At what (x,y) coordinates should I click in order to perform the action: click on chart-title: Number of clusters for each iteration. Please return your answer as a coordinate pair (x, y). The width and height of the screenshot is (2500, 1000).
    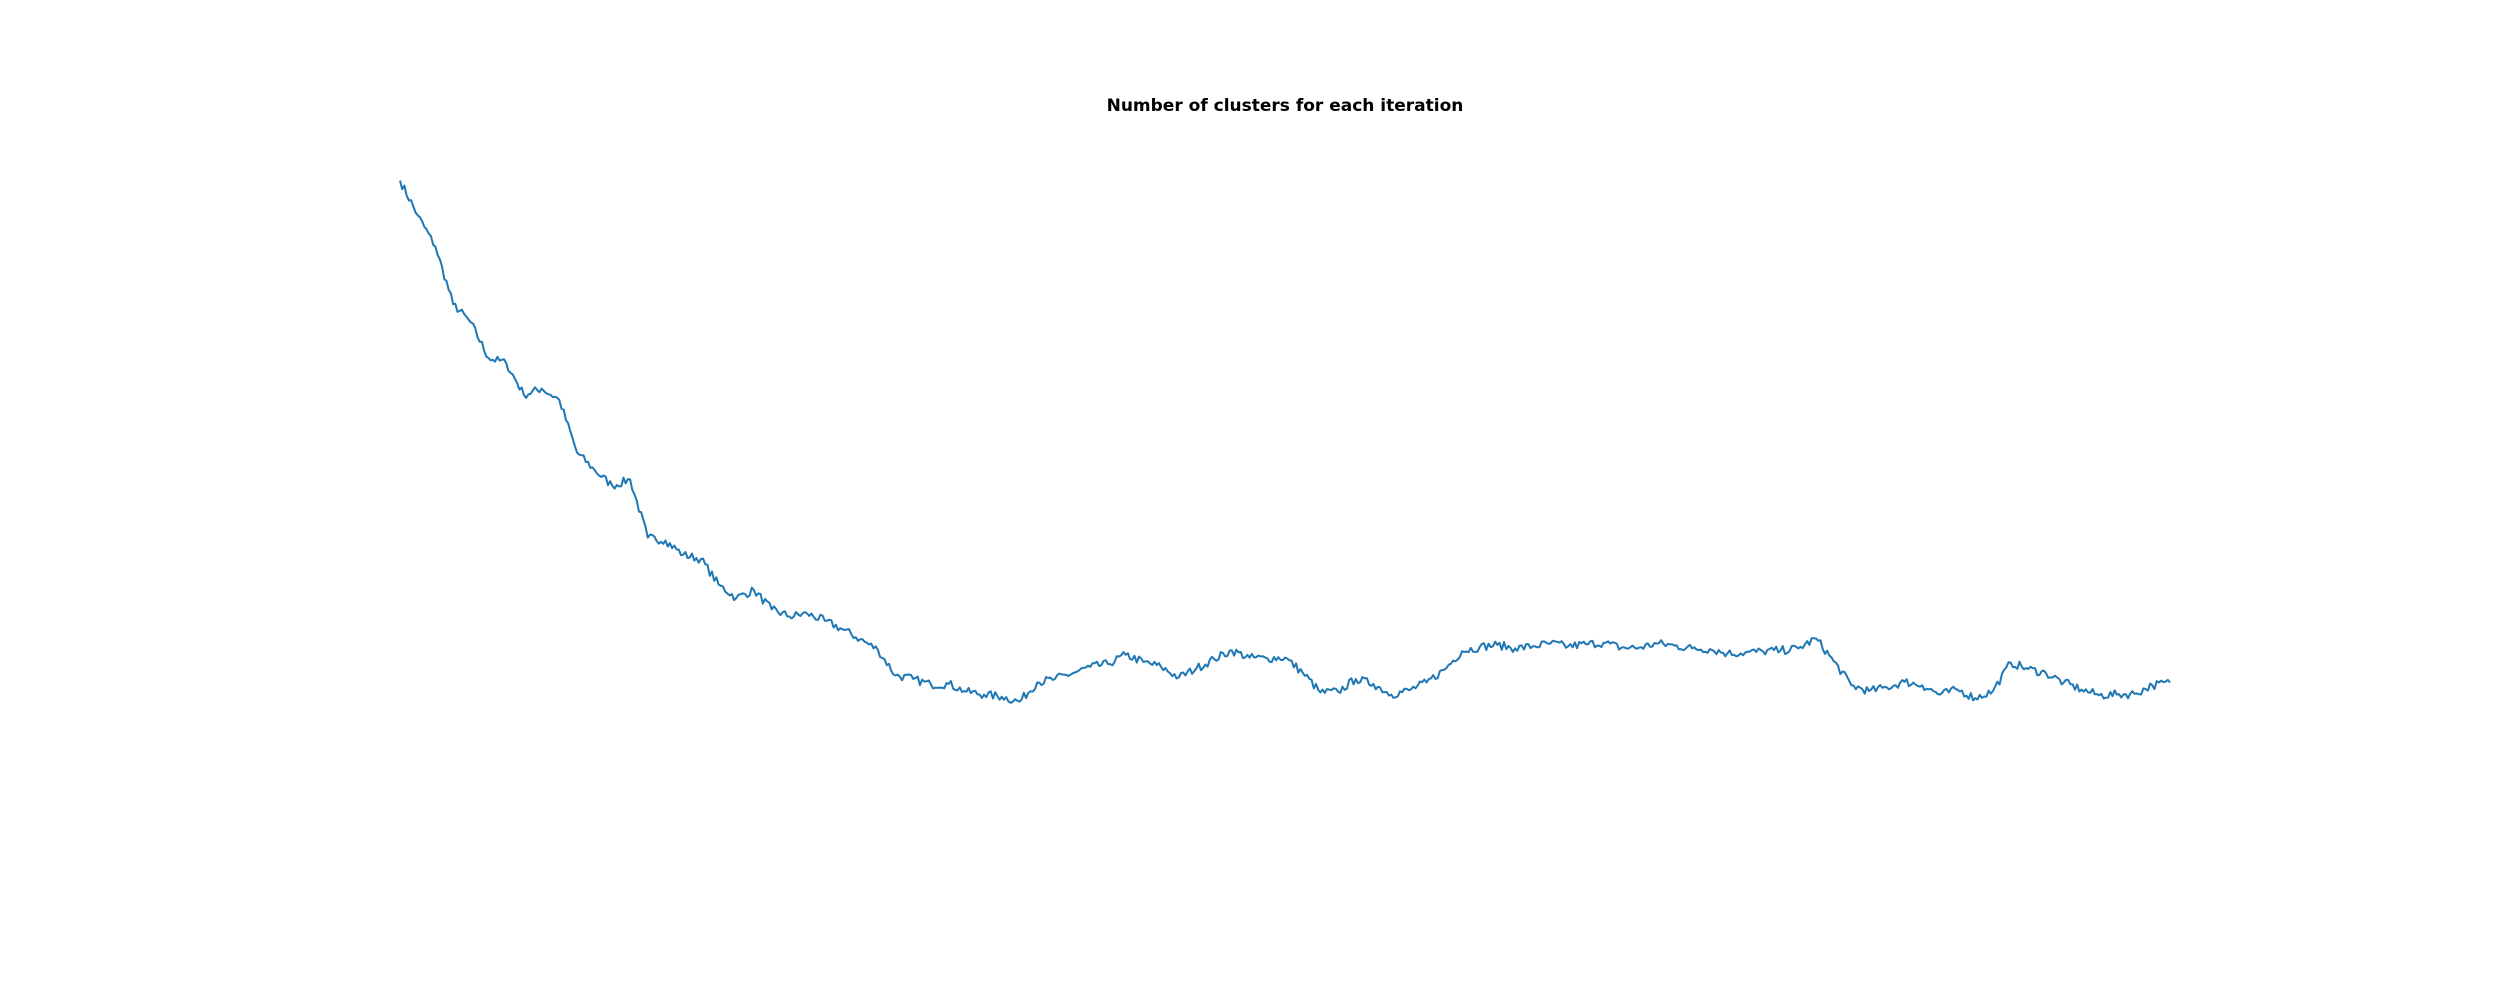
    Looking at the image, I should click on (1285, 106).